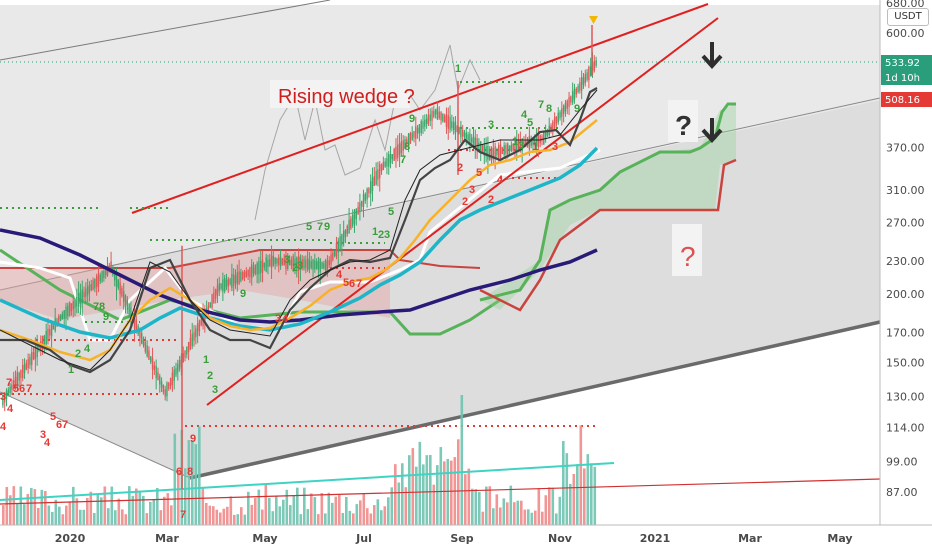 The width and height of the screenshot is (932, 550). I want to click on time-tick-label: Mar, so click(750, 538).